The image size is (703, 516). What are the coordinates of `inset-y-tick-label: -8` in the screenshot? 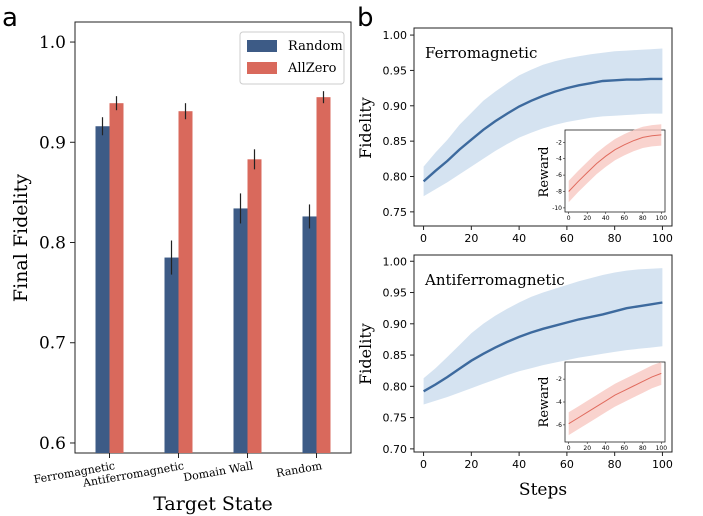 It's located at (559, 192).